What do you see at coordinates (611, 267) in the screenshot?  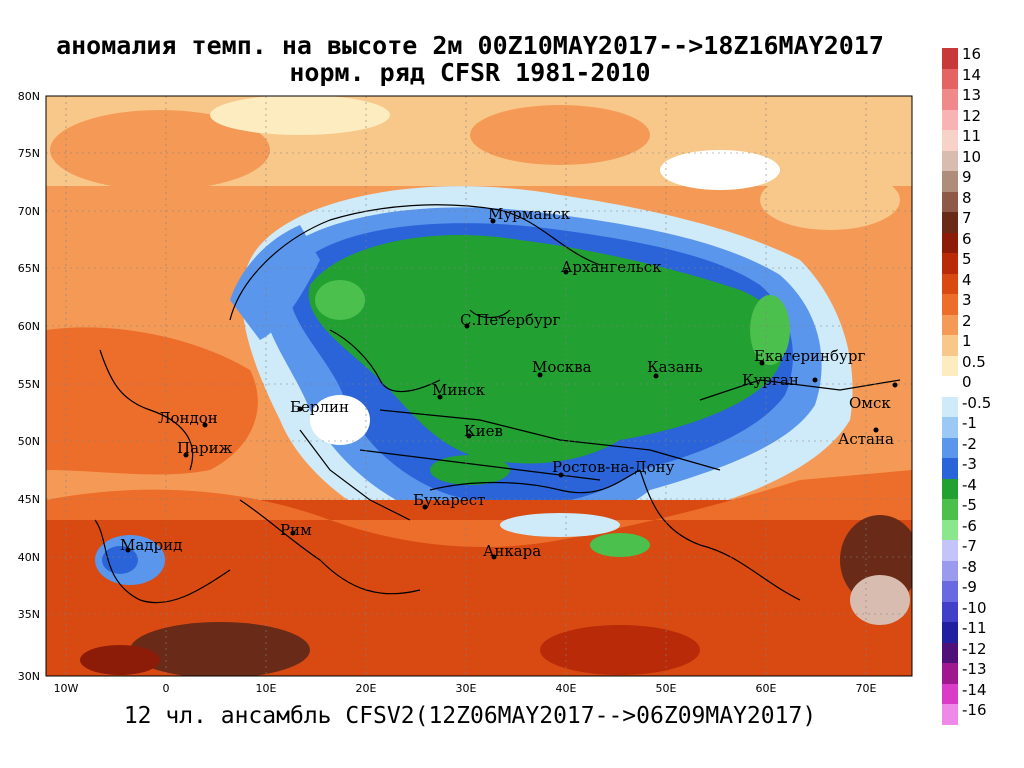 I see `city-label-arkhangelsk: Архангельск` at bounding box center [611, 267].